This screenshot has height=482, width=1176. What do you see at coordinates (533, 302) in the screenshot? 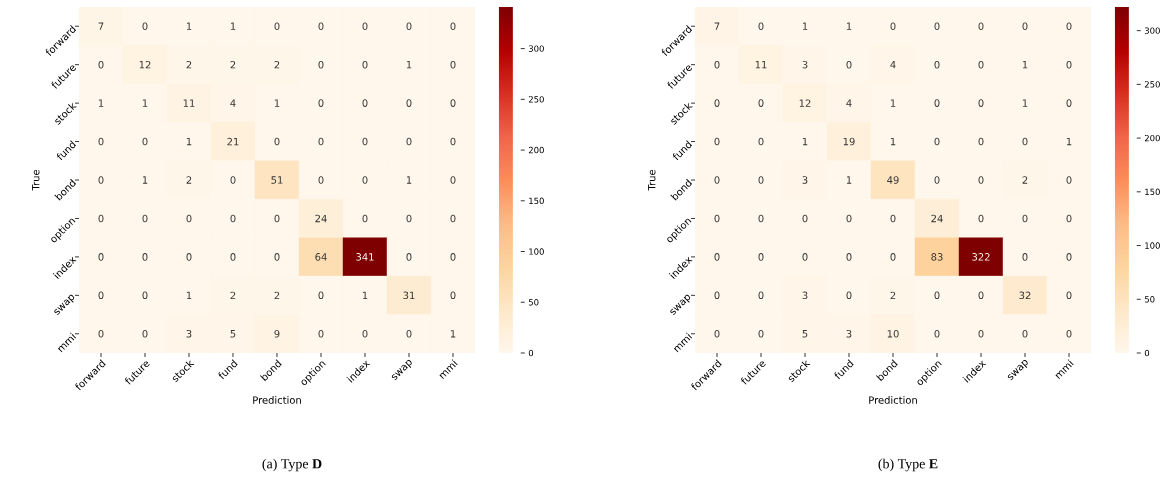
I see `color-bar-label: 50` at bounding box center [533, 302].